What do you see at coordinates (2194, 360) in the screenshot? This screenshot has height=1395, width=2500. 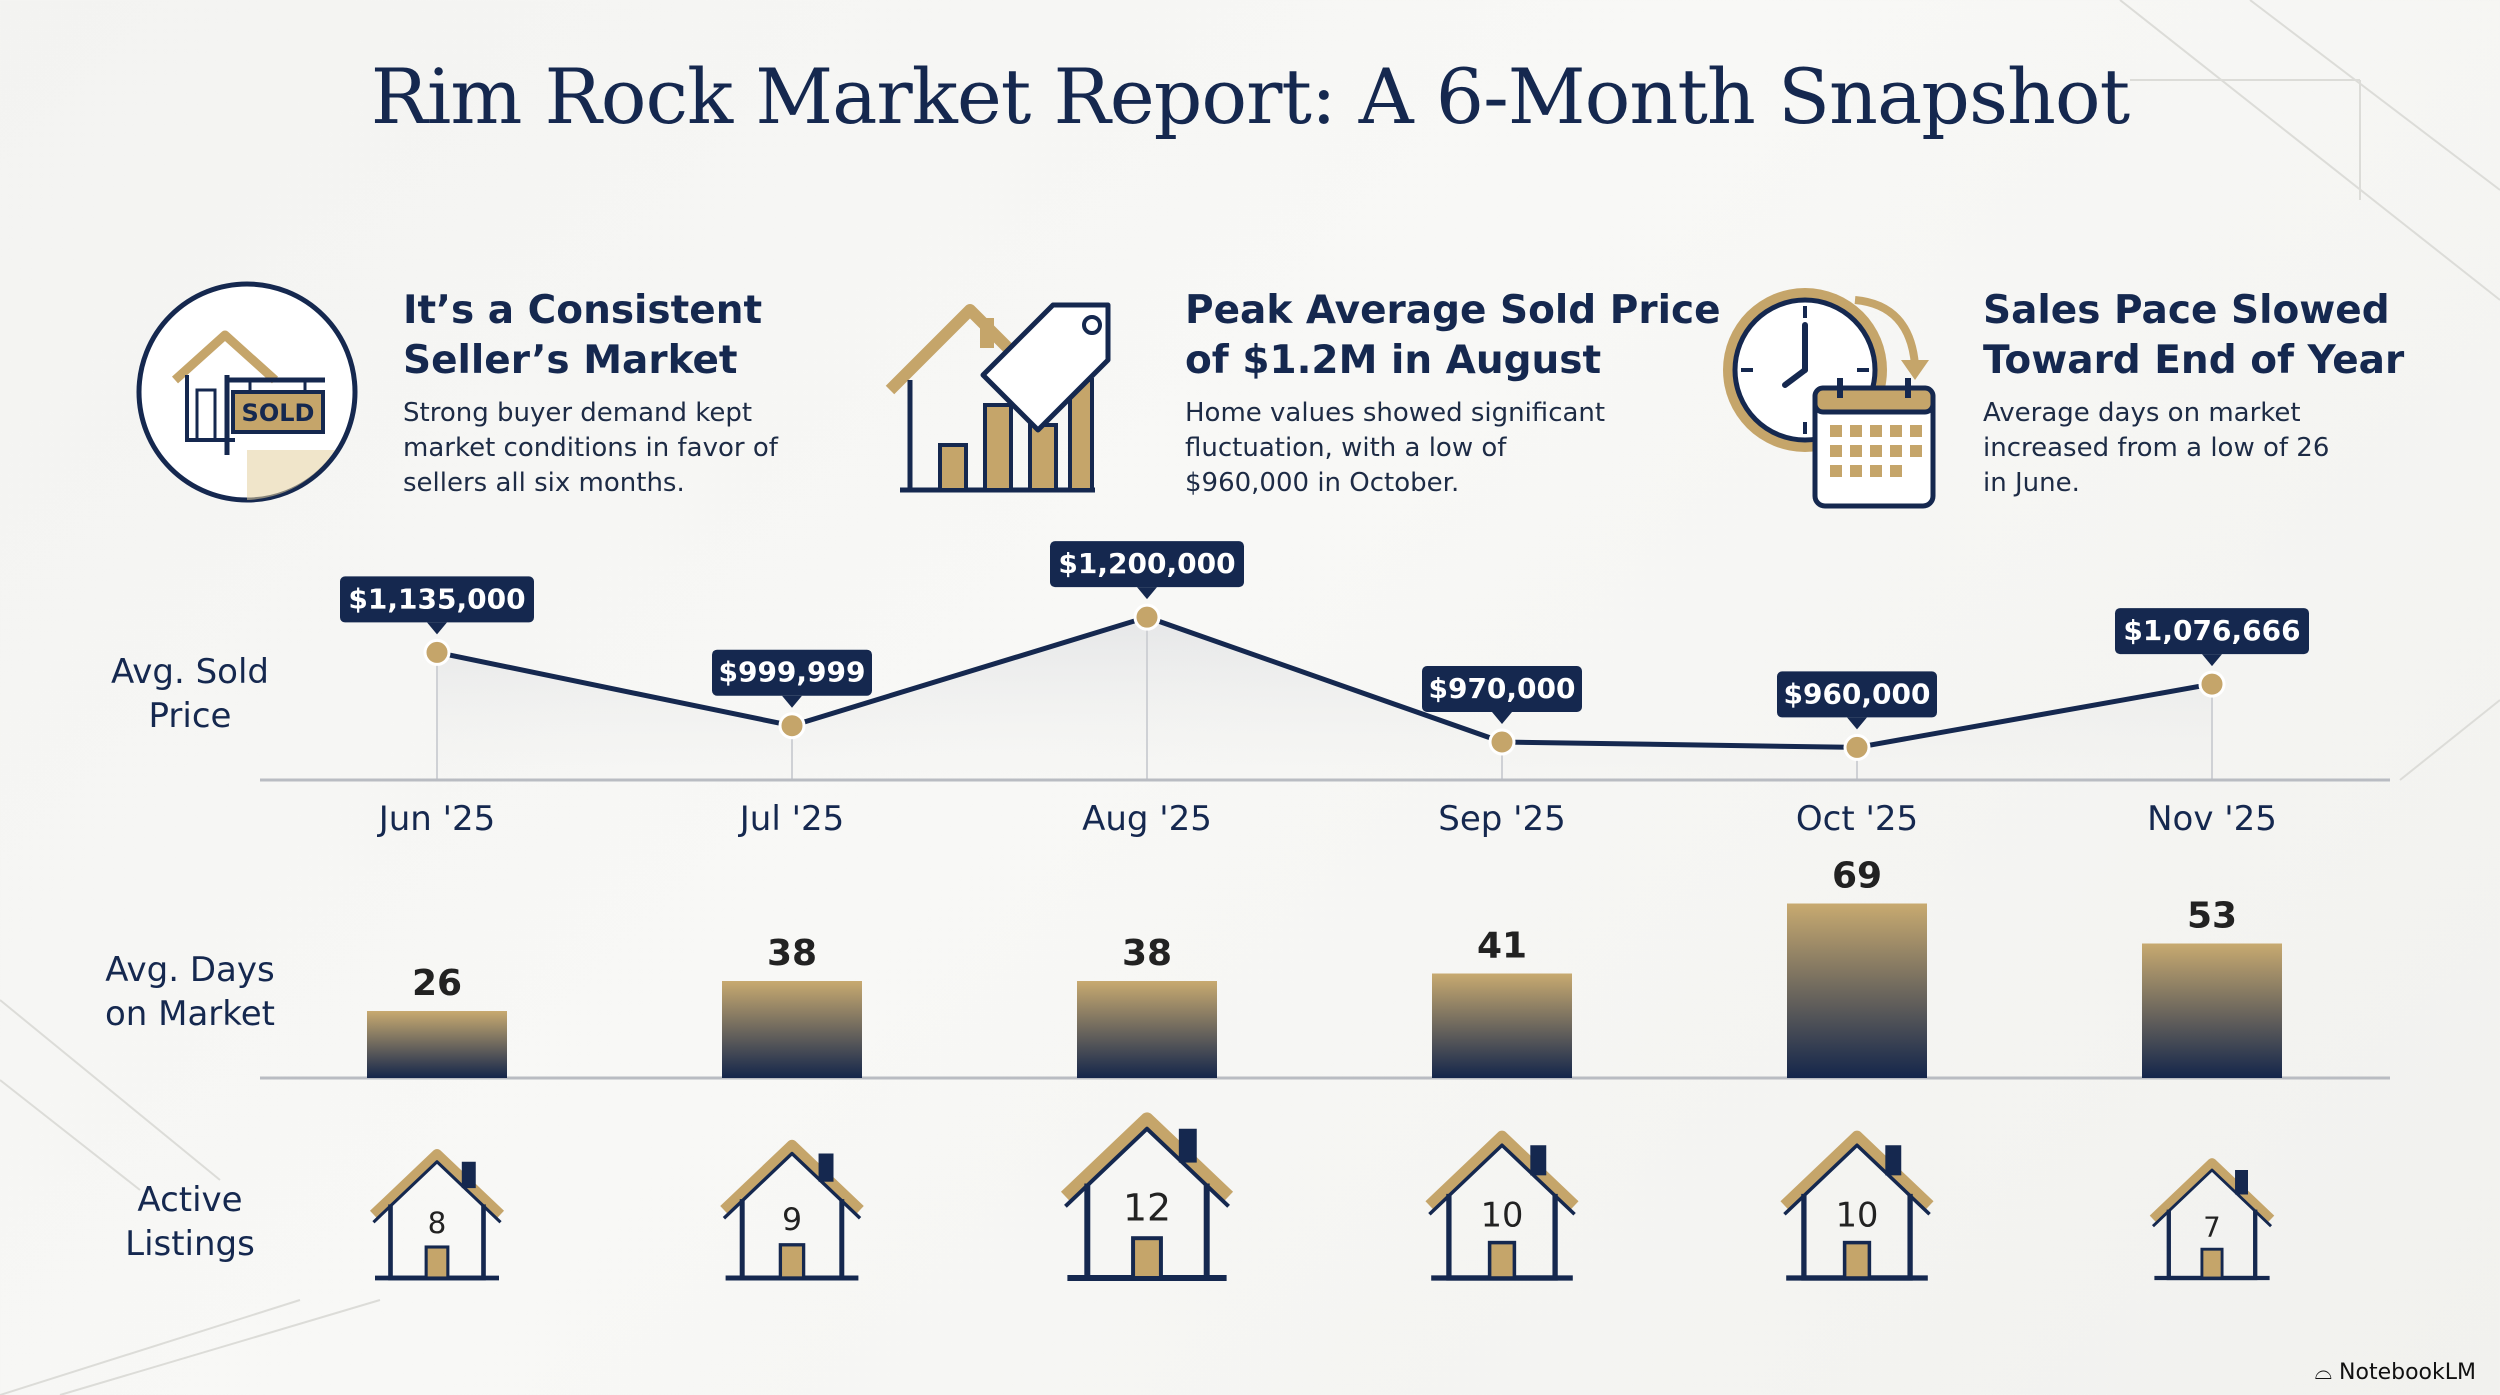 I see `card-title-line: Toward End of Year` at bounding box center [2194, 360].